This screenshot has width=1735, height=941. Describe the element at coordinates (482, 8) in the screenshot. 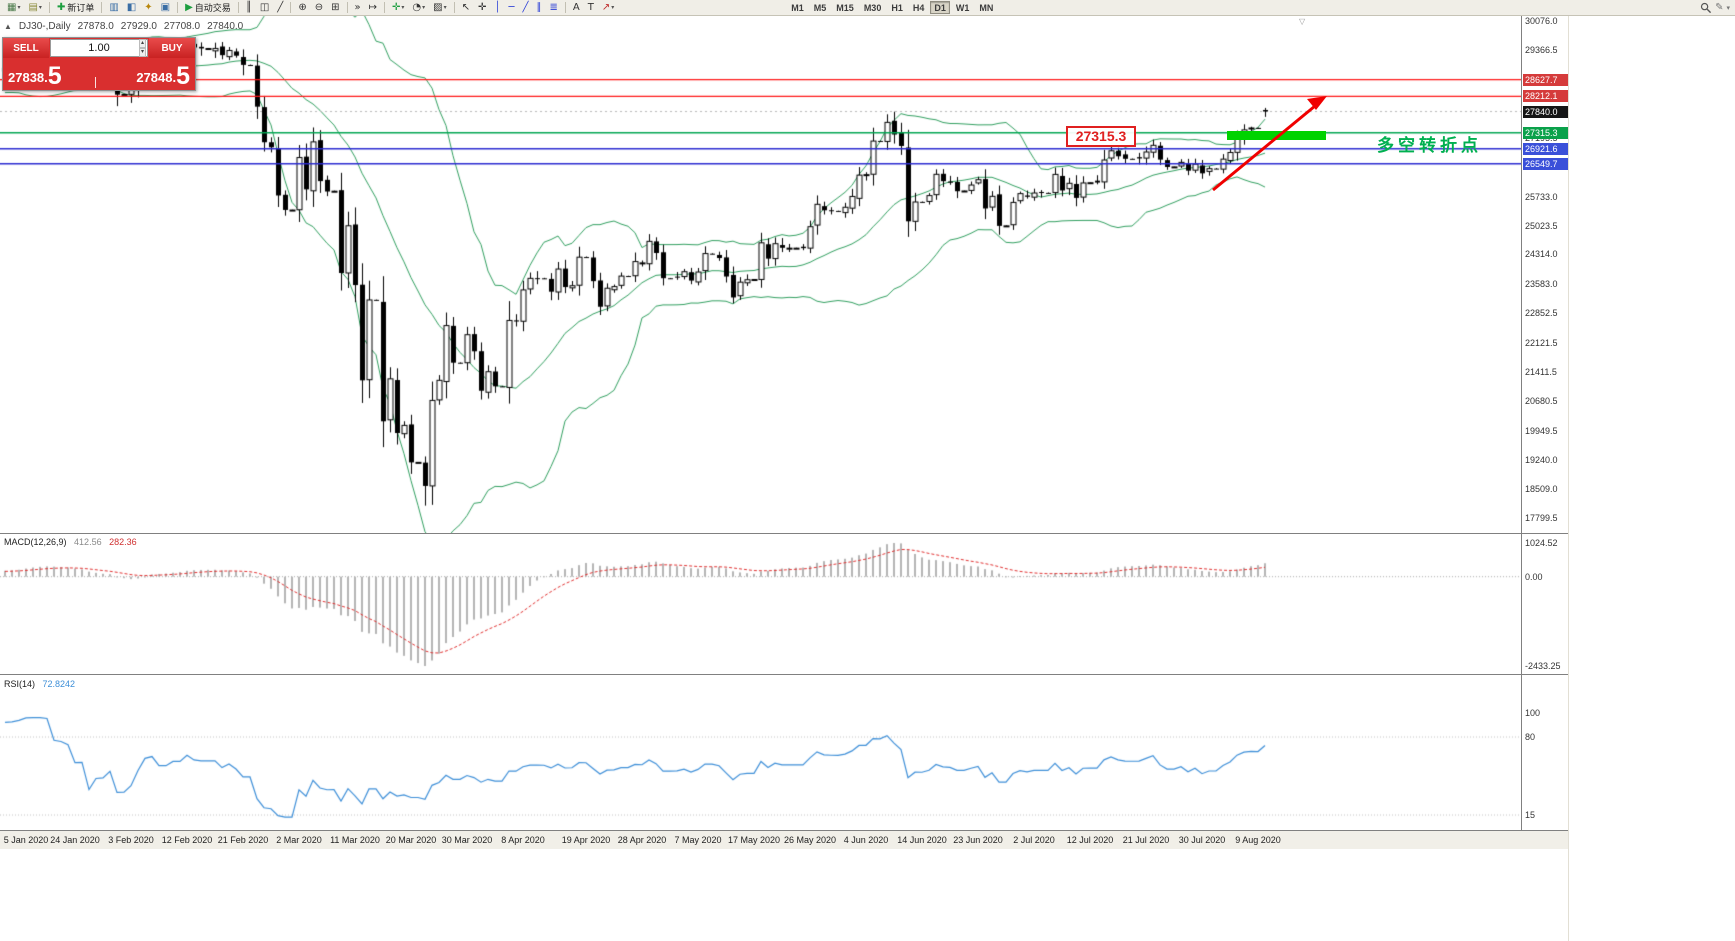

I see `crosshair-button: ✛` at that location.